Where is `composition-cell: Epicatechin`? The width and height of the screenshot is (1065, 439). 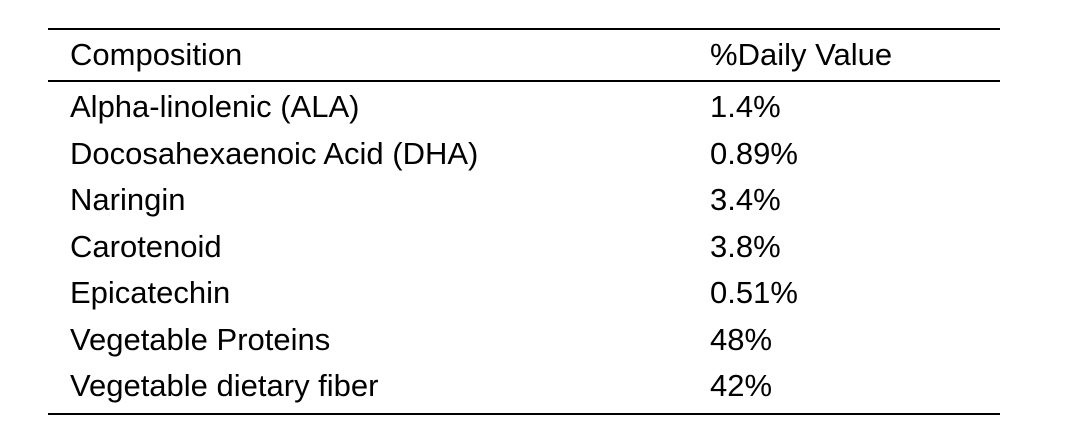
composition-cell: Epicatechin is located at coordinates (150, 292).